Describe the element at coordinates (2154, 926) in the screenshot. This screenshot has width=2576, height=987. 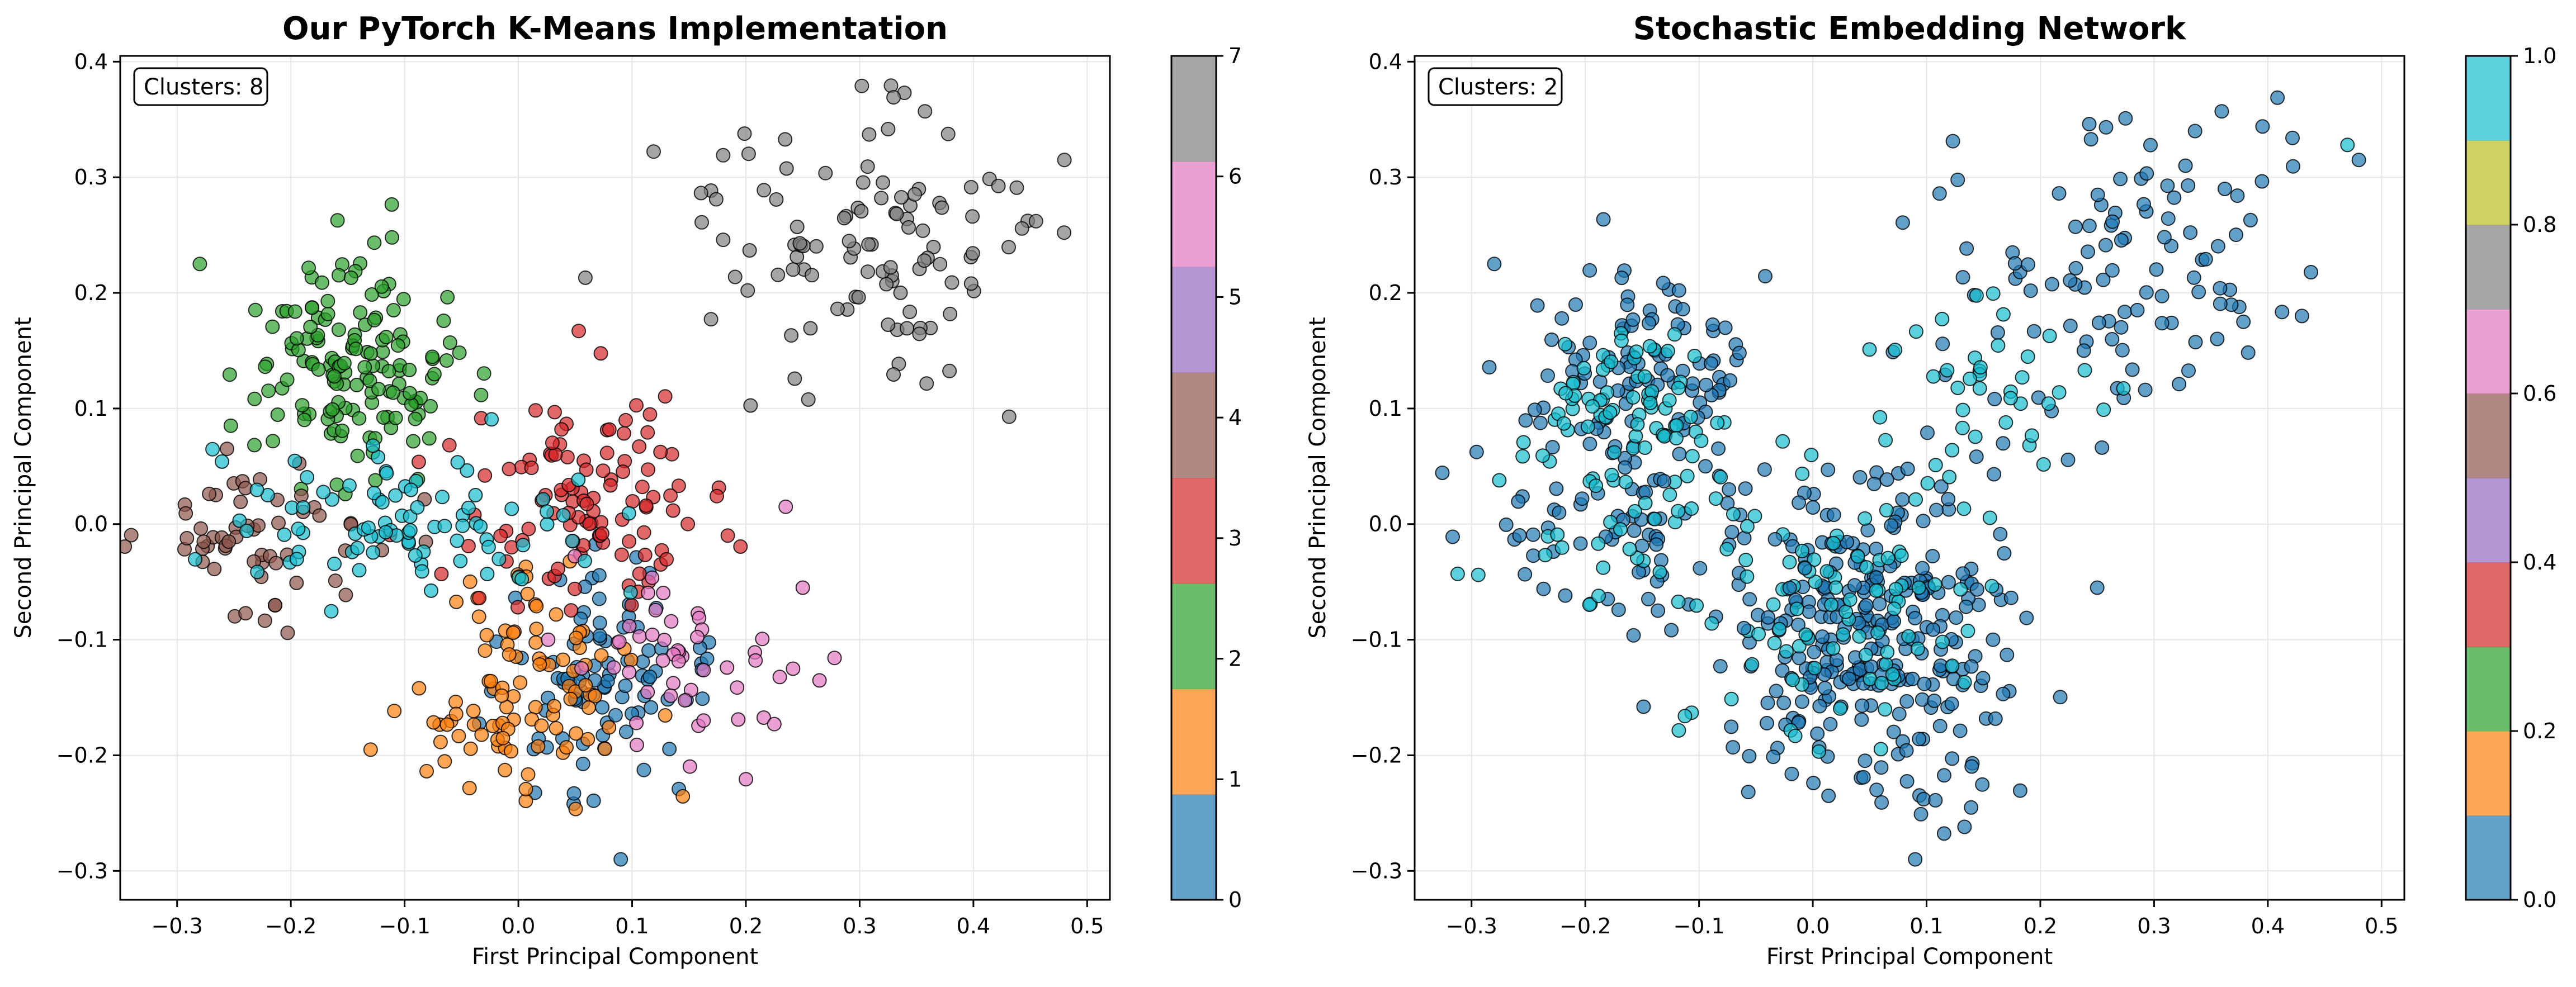
I see `x-tick-label: 0.3` at that location.